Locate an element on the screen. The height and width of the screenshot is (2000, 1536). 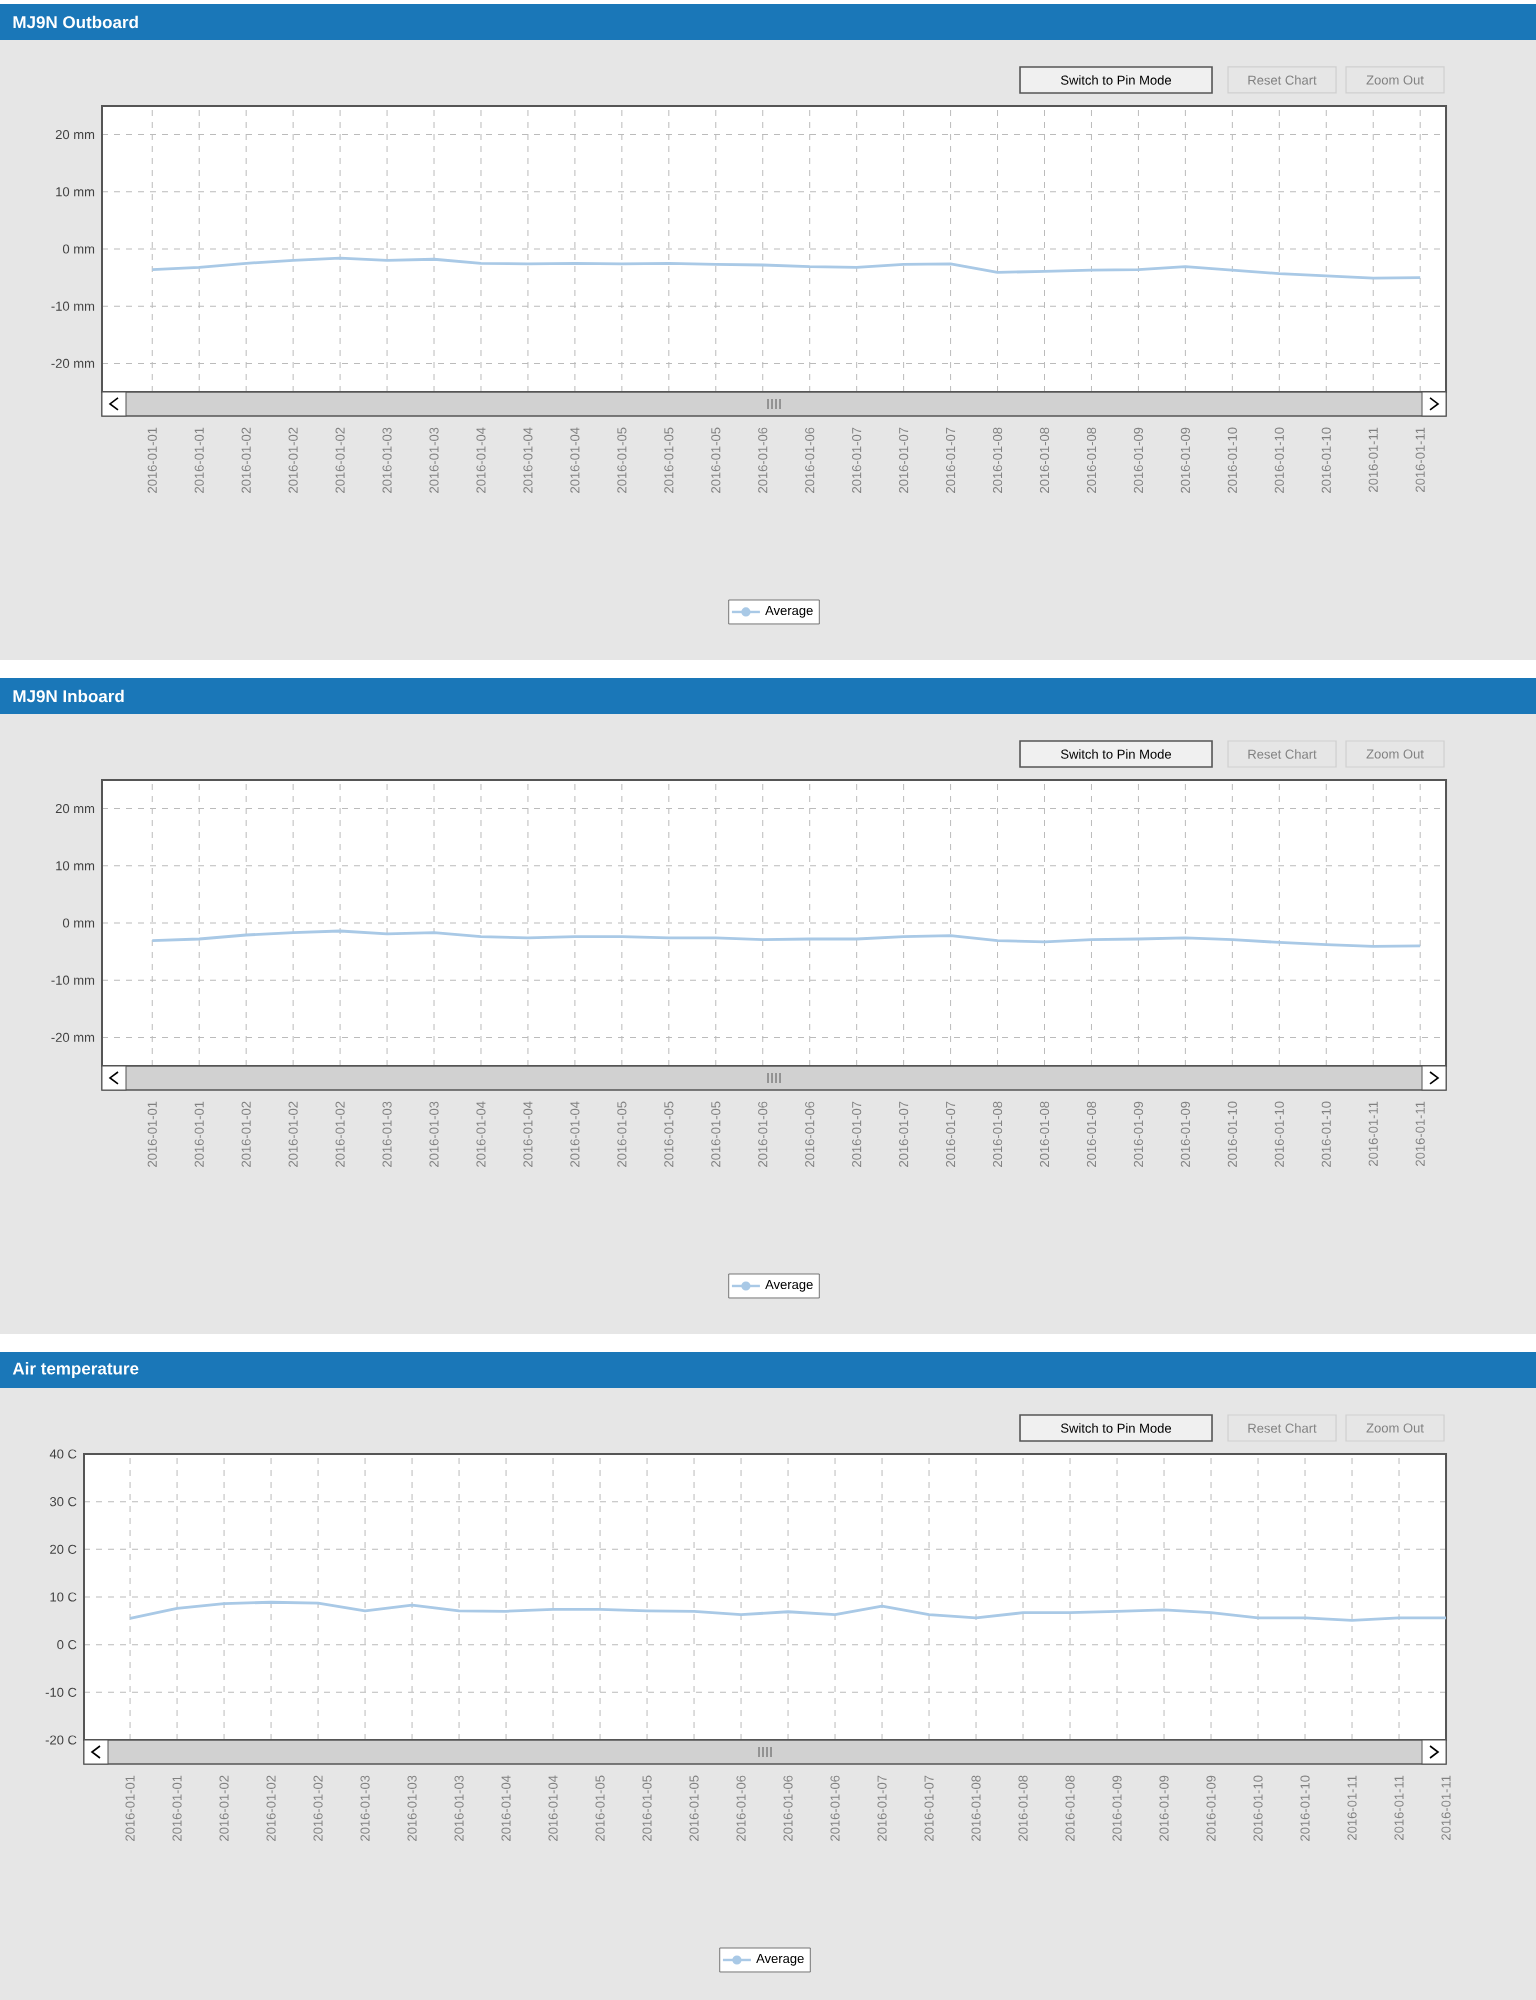
chart-title: Air temperature is located at coordinates (75, 1370).